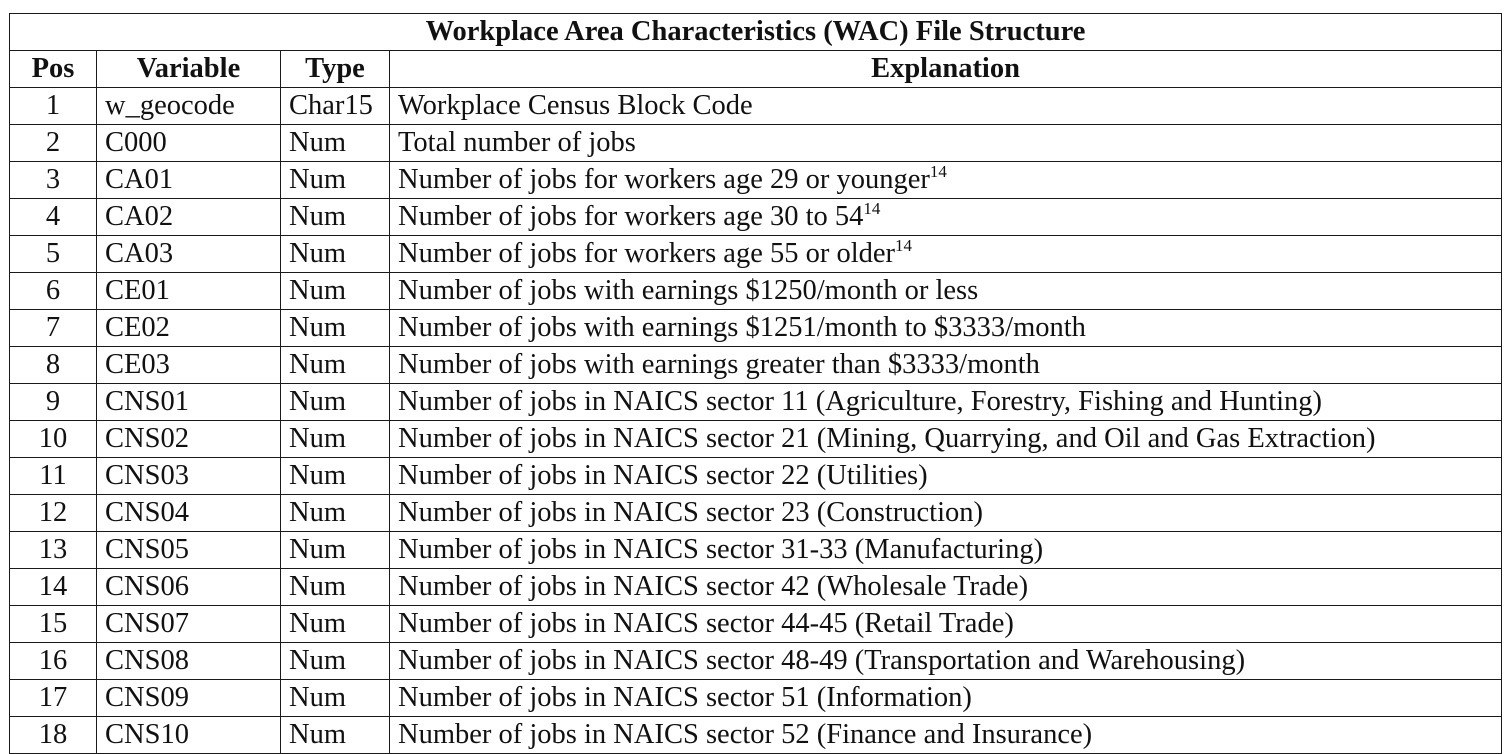 Image resolution: width=1510 pixels, height=754 pixels. I want to click on cell-pos: 12, so click(53, 513).